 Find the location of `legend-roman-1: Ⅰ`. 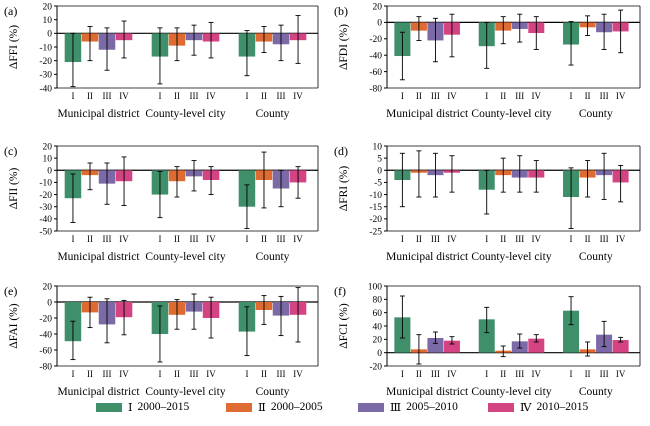

legend-roman-1: Ⅰ is located at coordinates (130, 408).